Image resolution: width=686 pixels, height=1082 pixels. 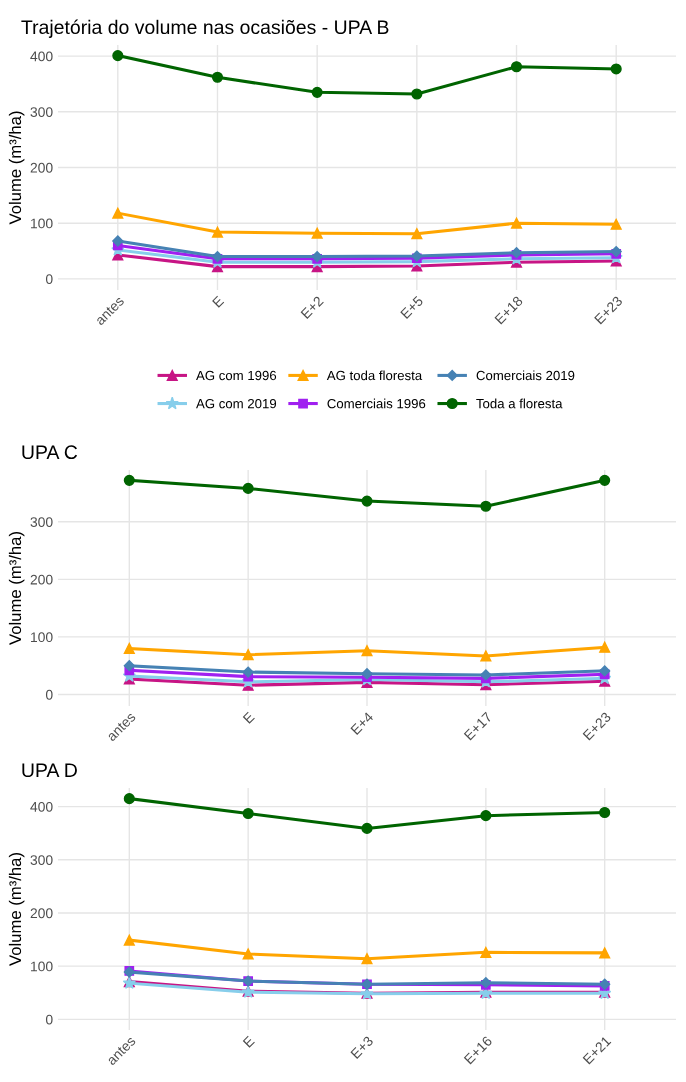 I want to click on legend-label: Comerciais 1996, so click(x=376, y=403).